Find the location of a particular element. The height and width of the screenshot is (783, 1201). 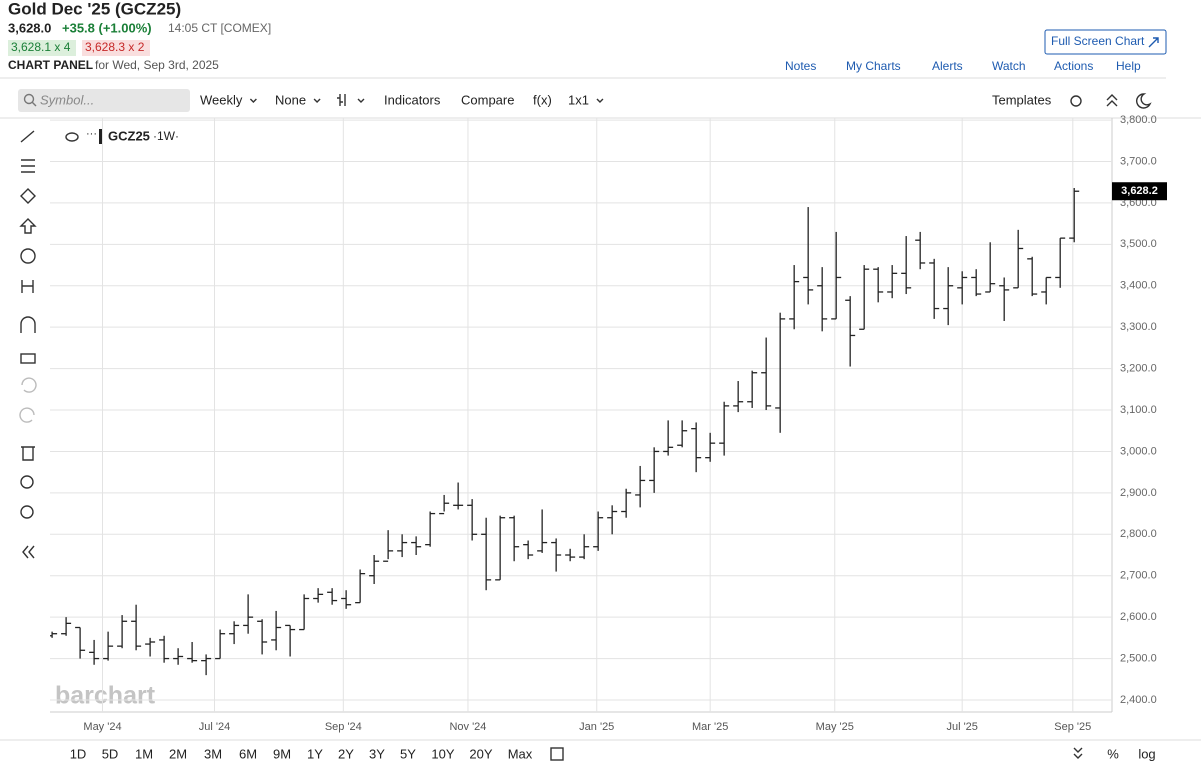

range-button: 2M is located at coordinates (178, 753).